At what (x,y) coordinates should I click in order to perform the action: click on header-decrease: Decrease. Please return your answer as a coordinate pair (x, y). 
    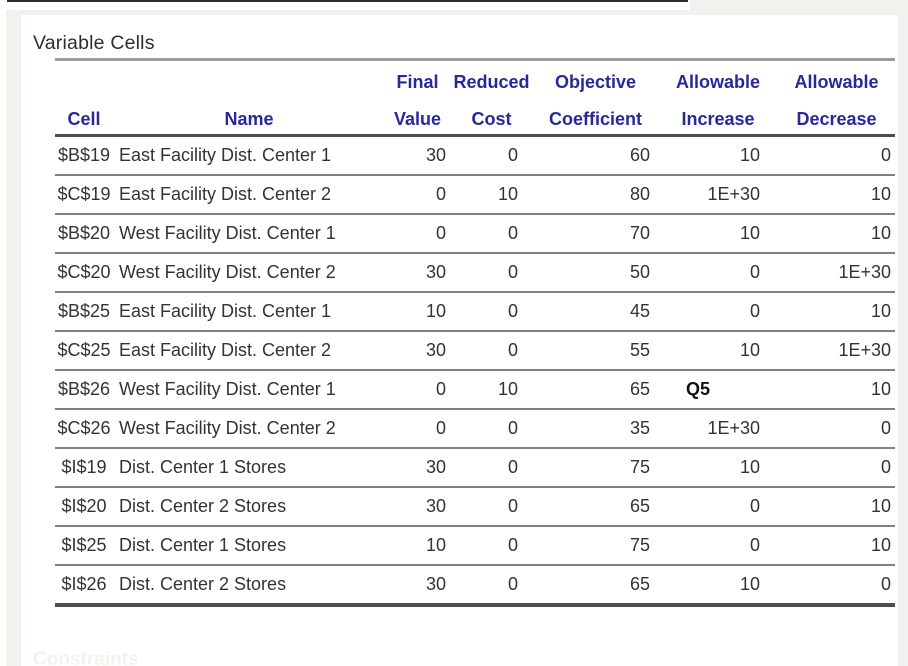
    Looking at the image, I should click on (836, 117).